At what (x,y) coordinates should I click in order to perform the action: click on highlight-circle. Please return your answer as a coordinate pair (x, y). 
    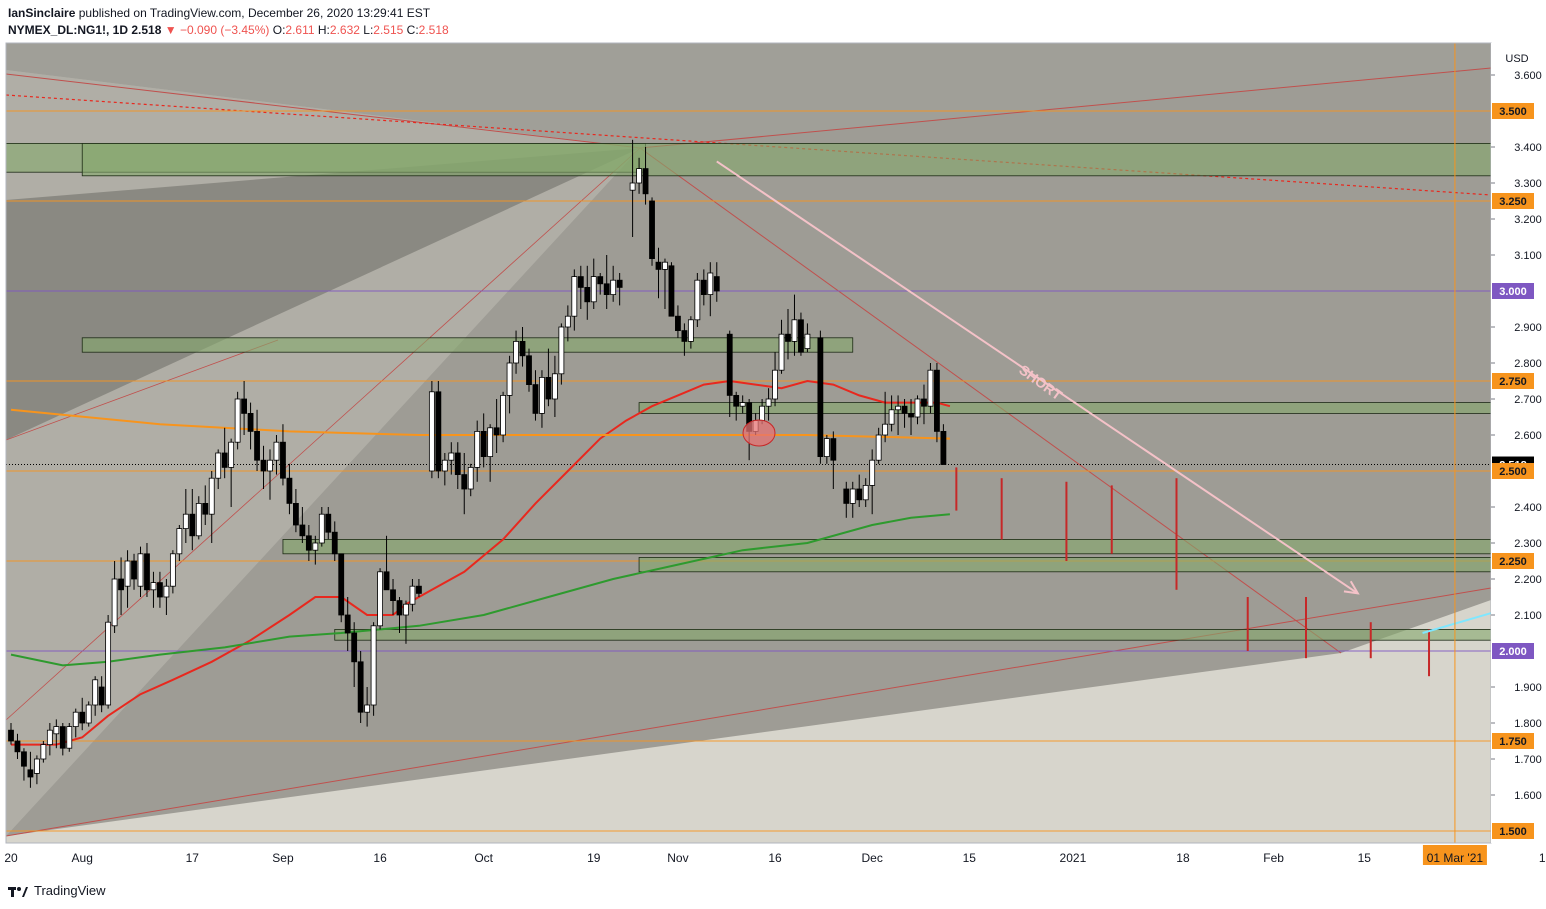
    Looking at the image, I should click on (759, 433).